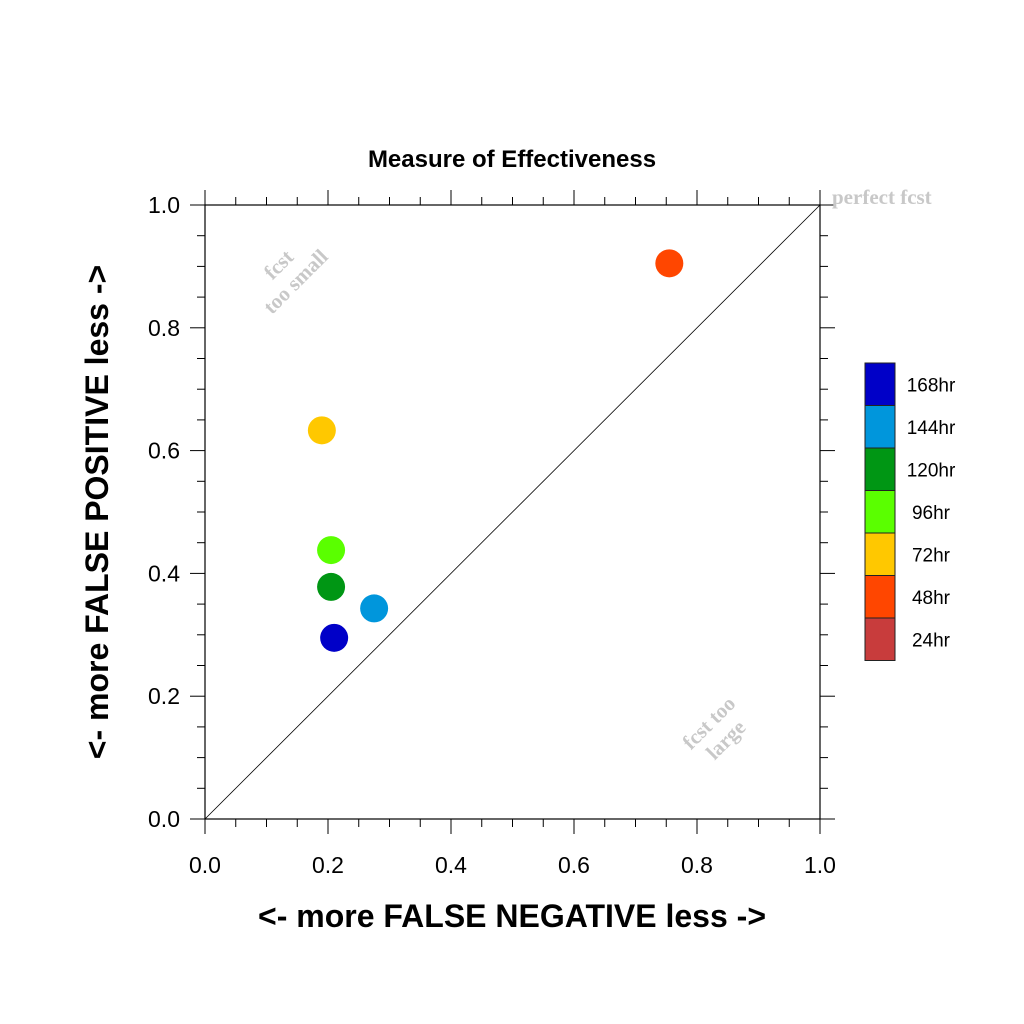 This screenshot has width=1024, height=1024. I want to click on data-points, so click(495, 450).